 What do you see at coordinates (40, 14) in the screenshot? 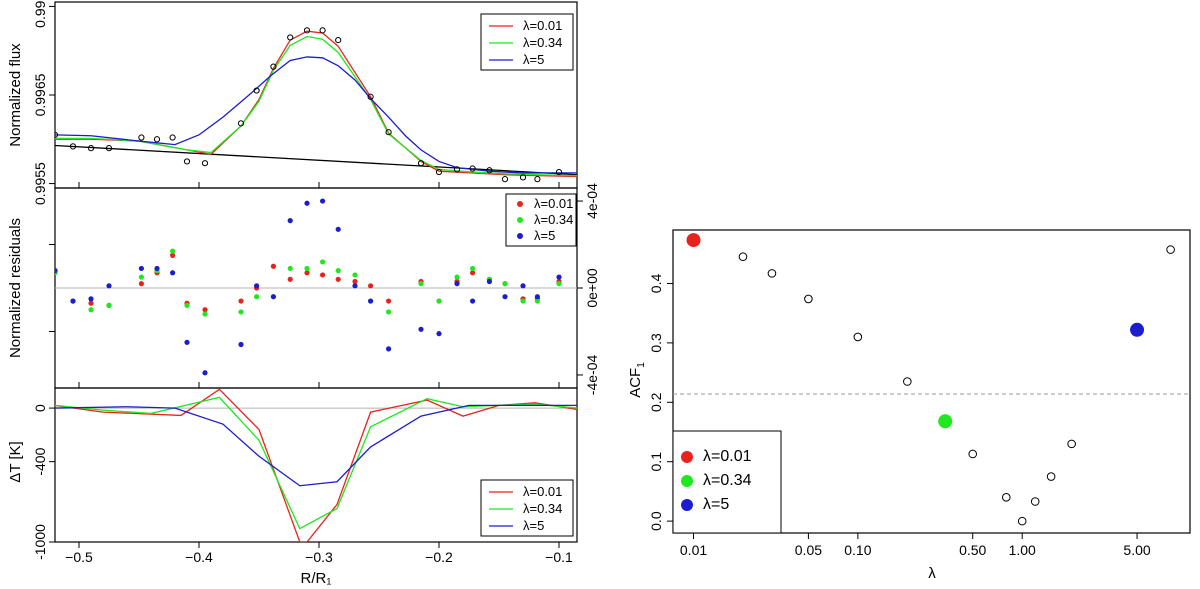
I see `flux-ytick-label: 0.9975` at bounding box center [40, 14].